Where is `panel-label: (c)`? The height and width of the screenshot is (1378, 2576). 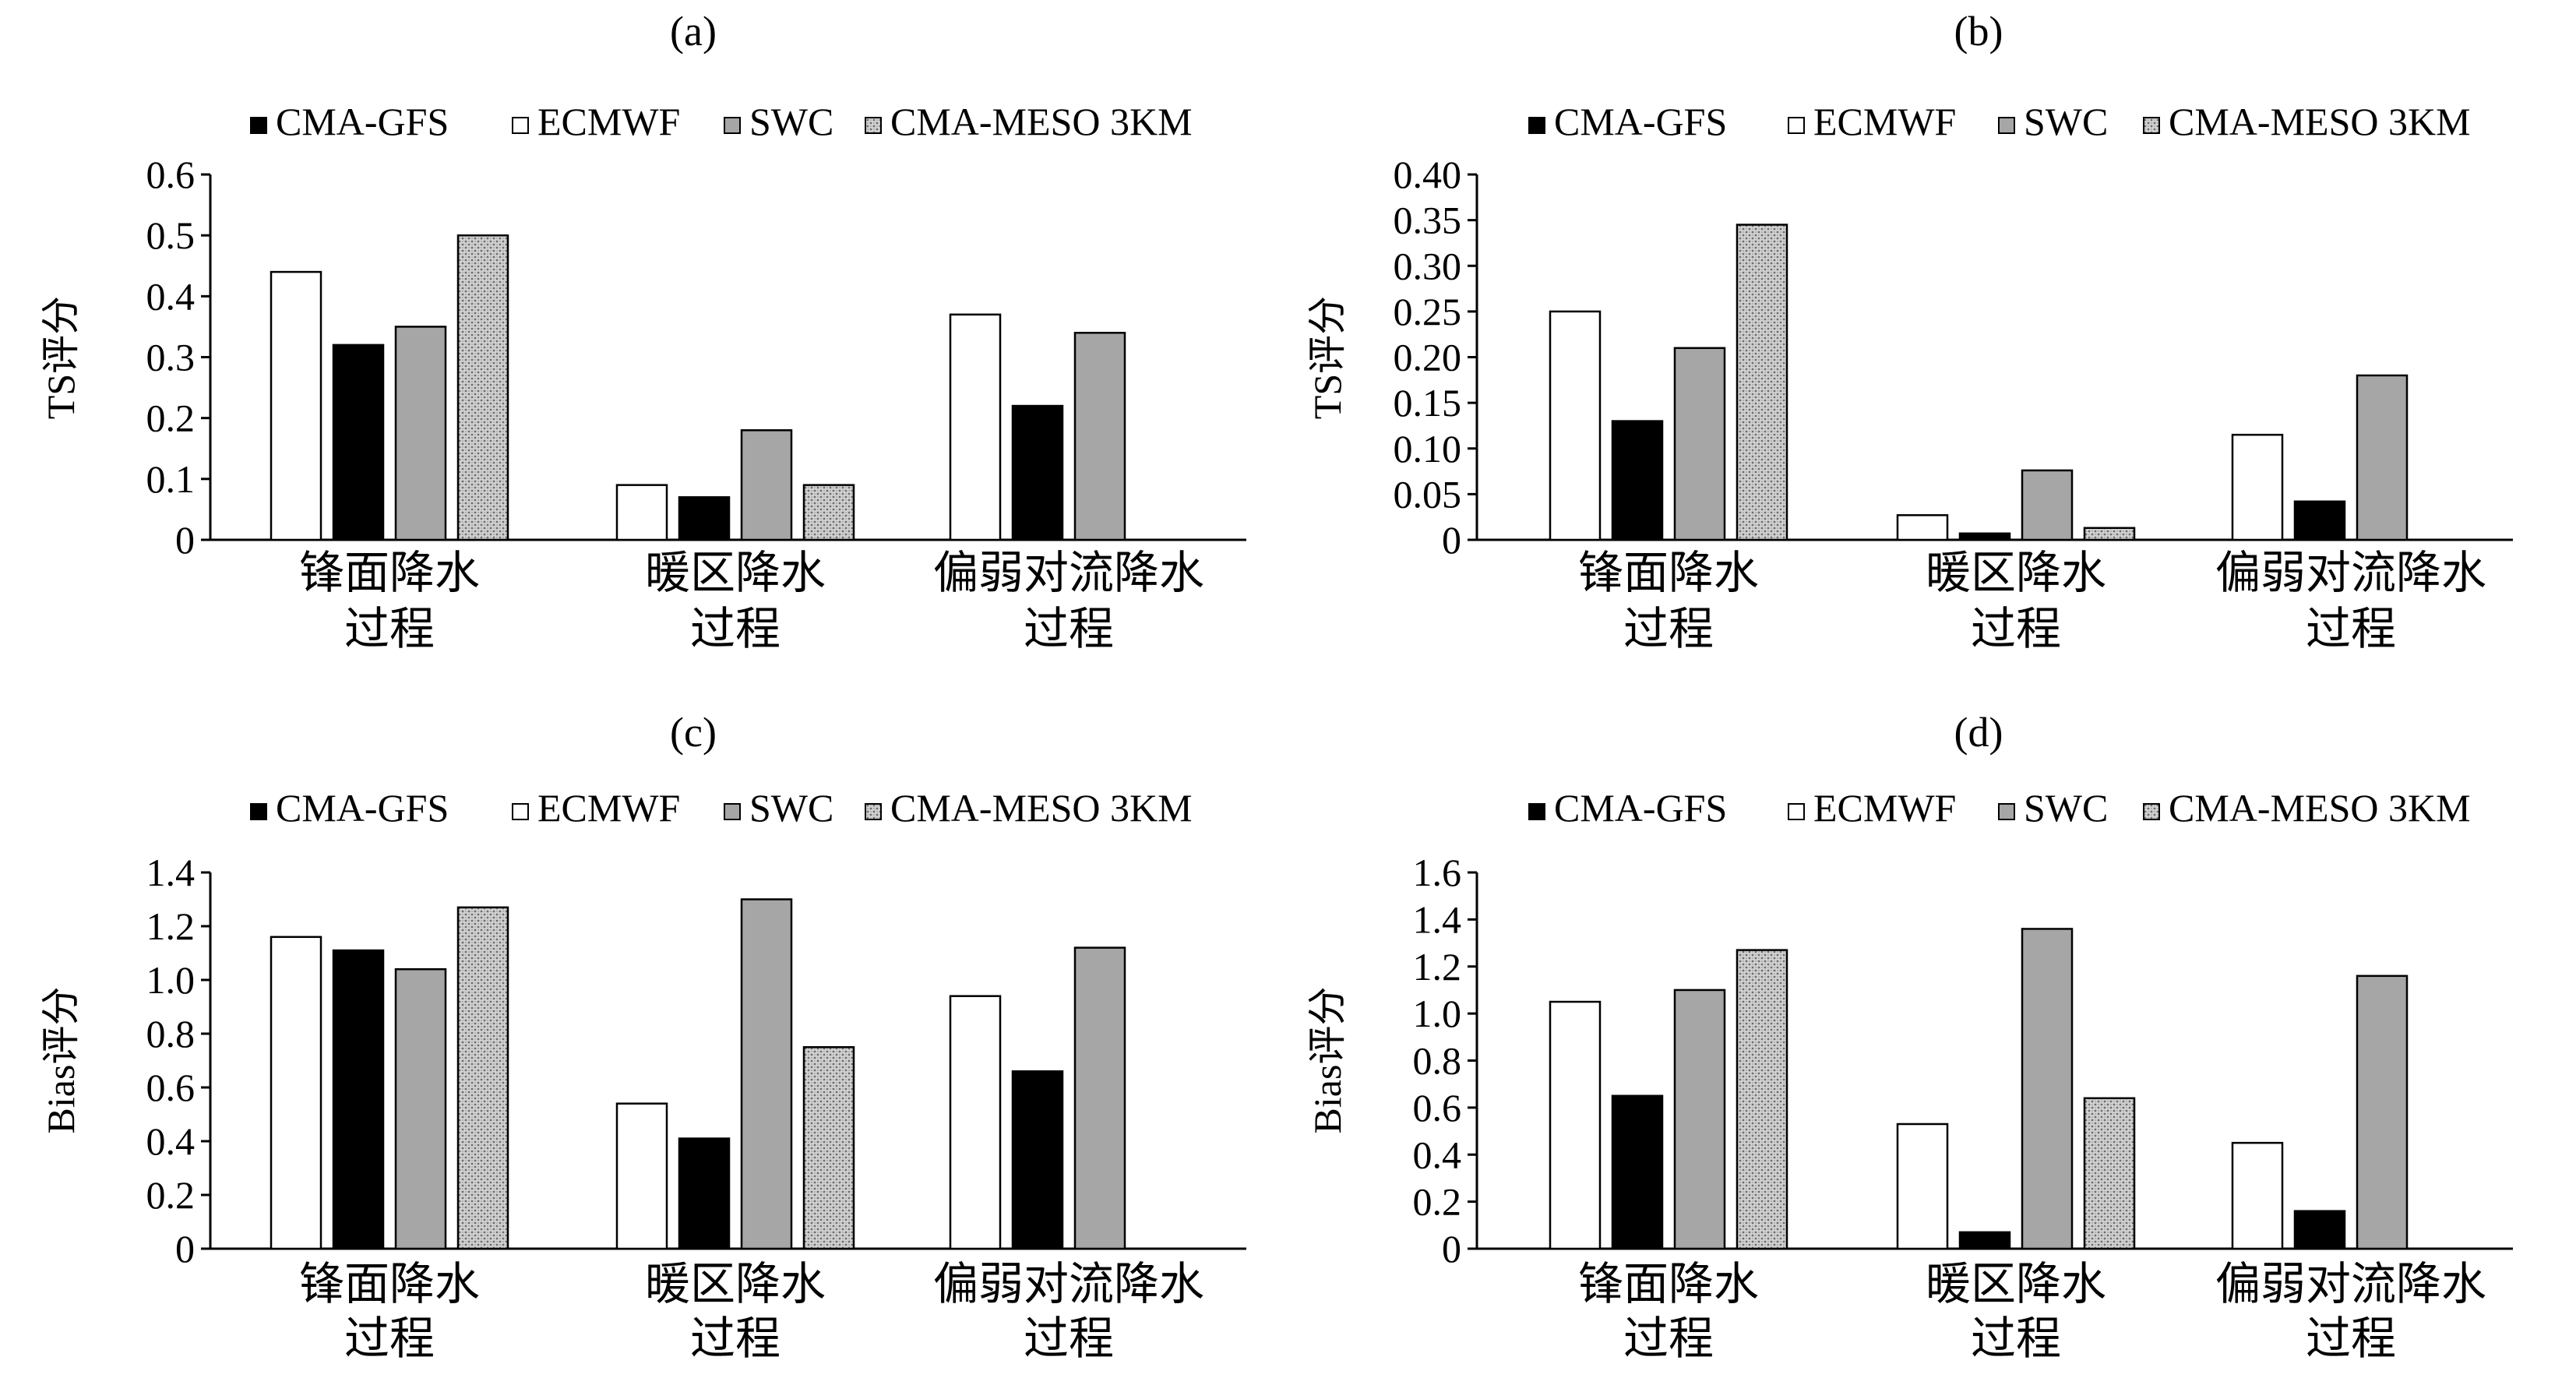
panel-label: (c) is located at coordinates (693, 732).